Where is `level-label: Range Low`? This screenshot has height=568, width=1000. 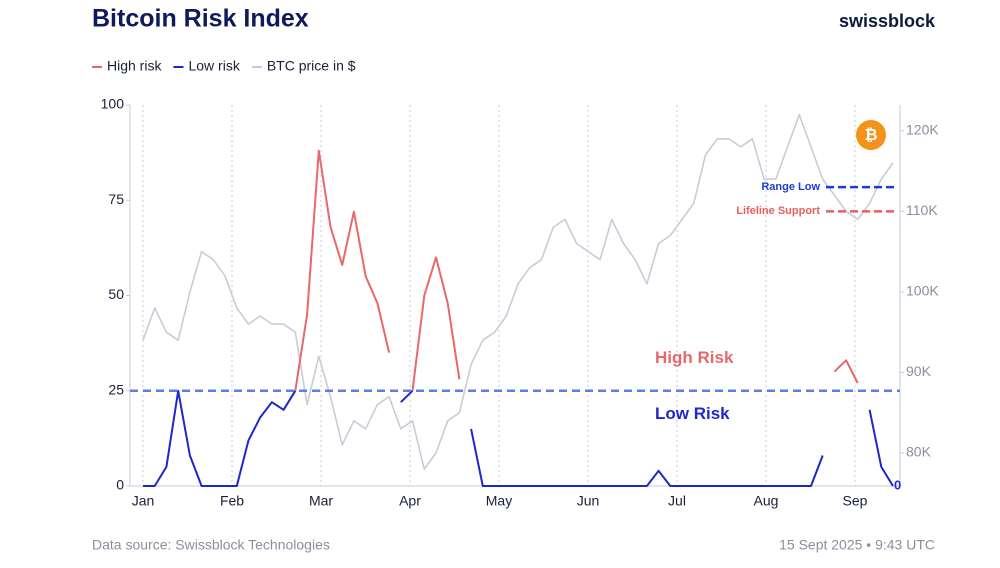 level-label: Range Low is located at coordinates (790, 187).